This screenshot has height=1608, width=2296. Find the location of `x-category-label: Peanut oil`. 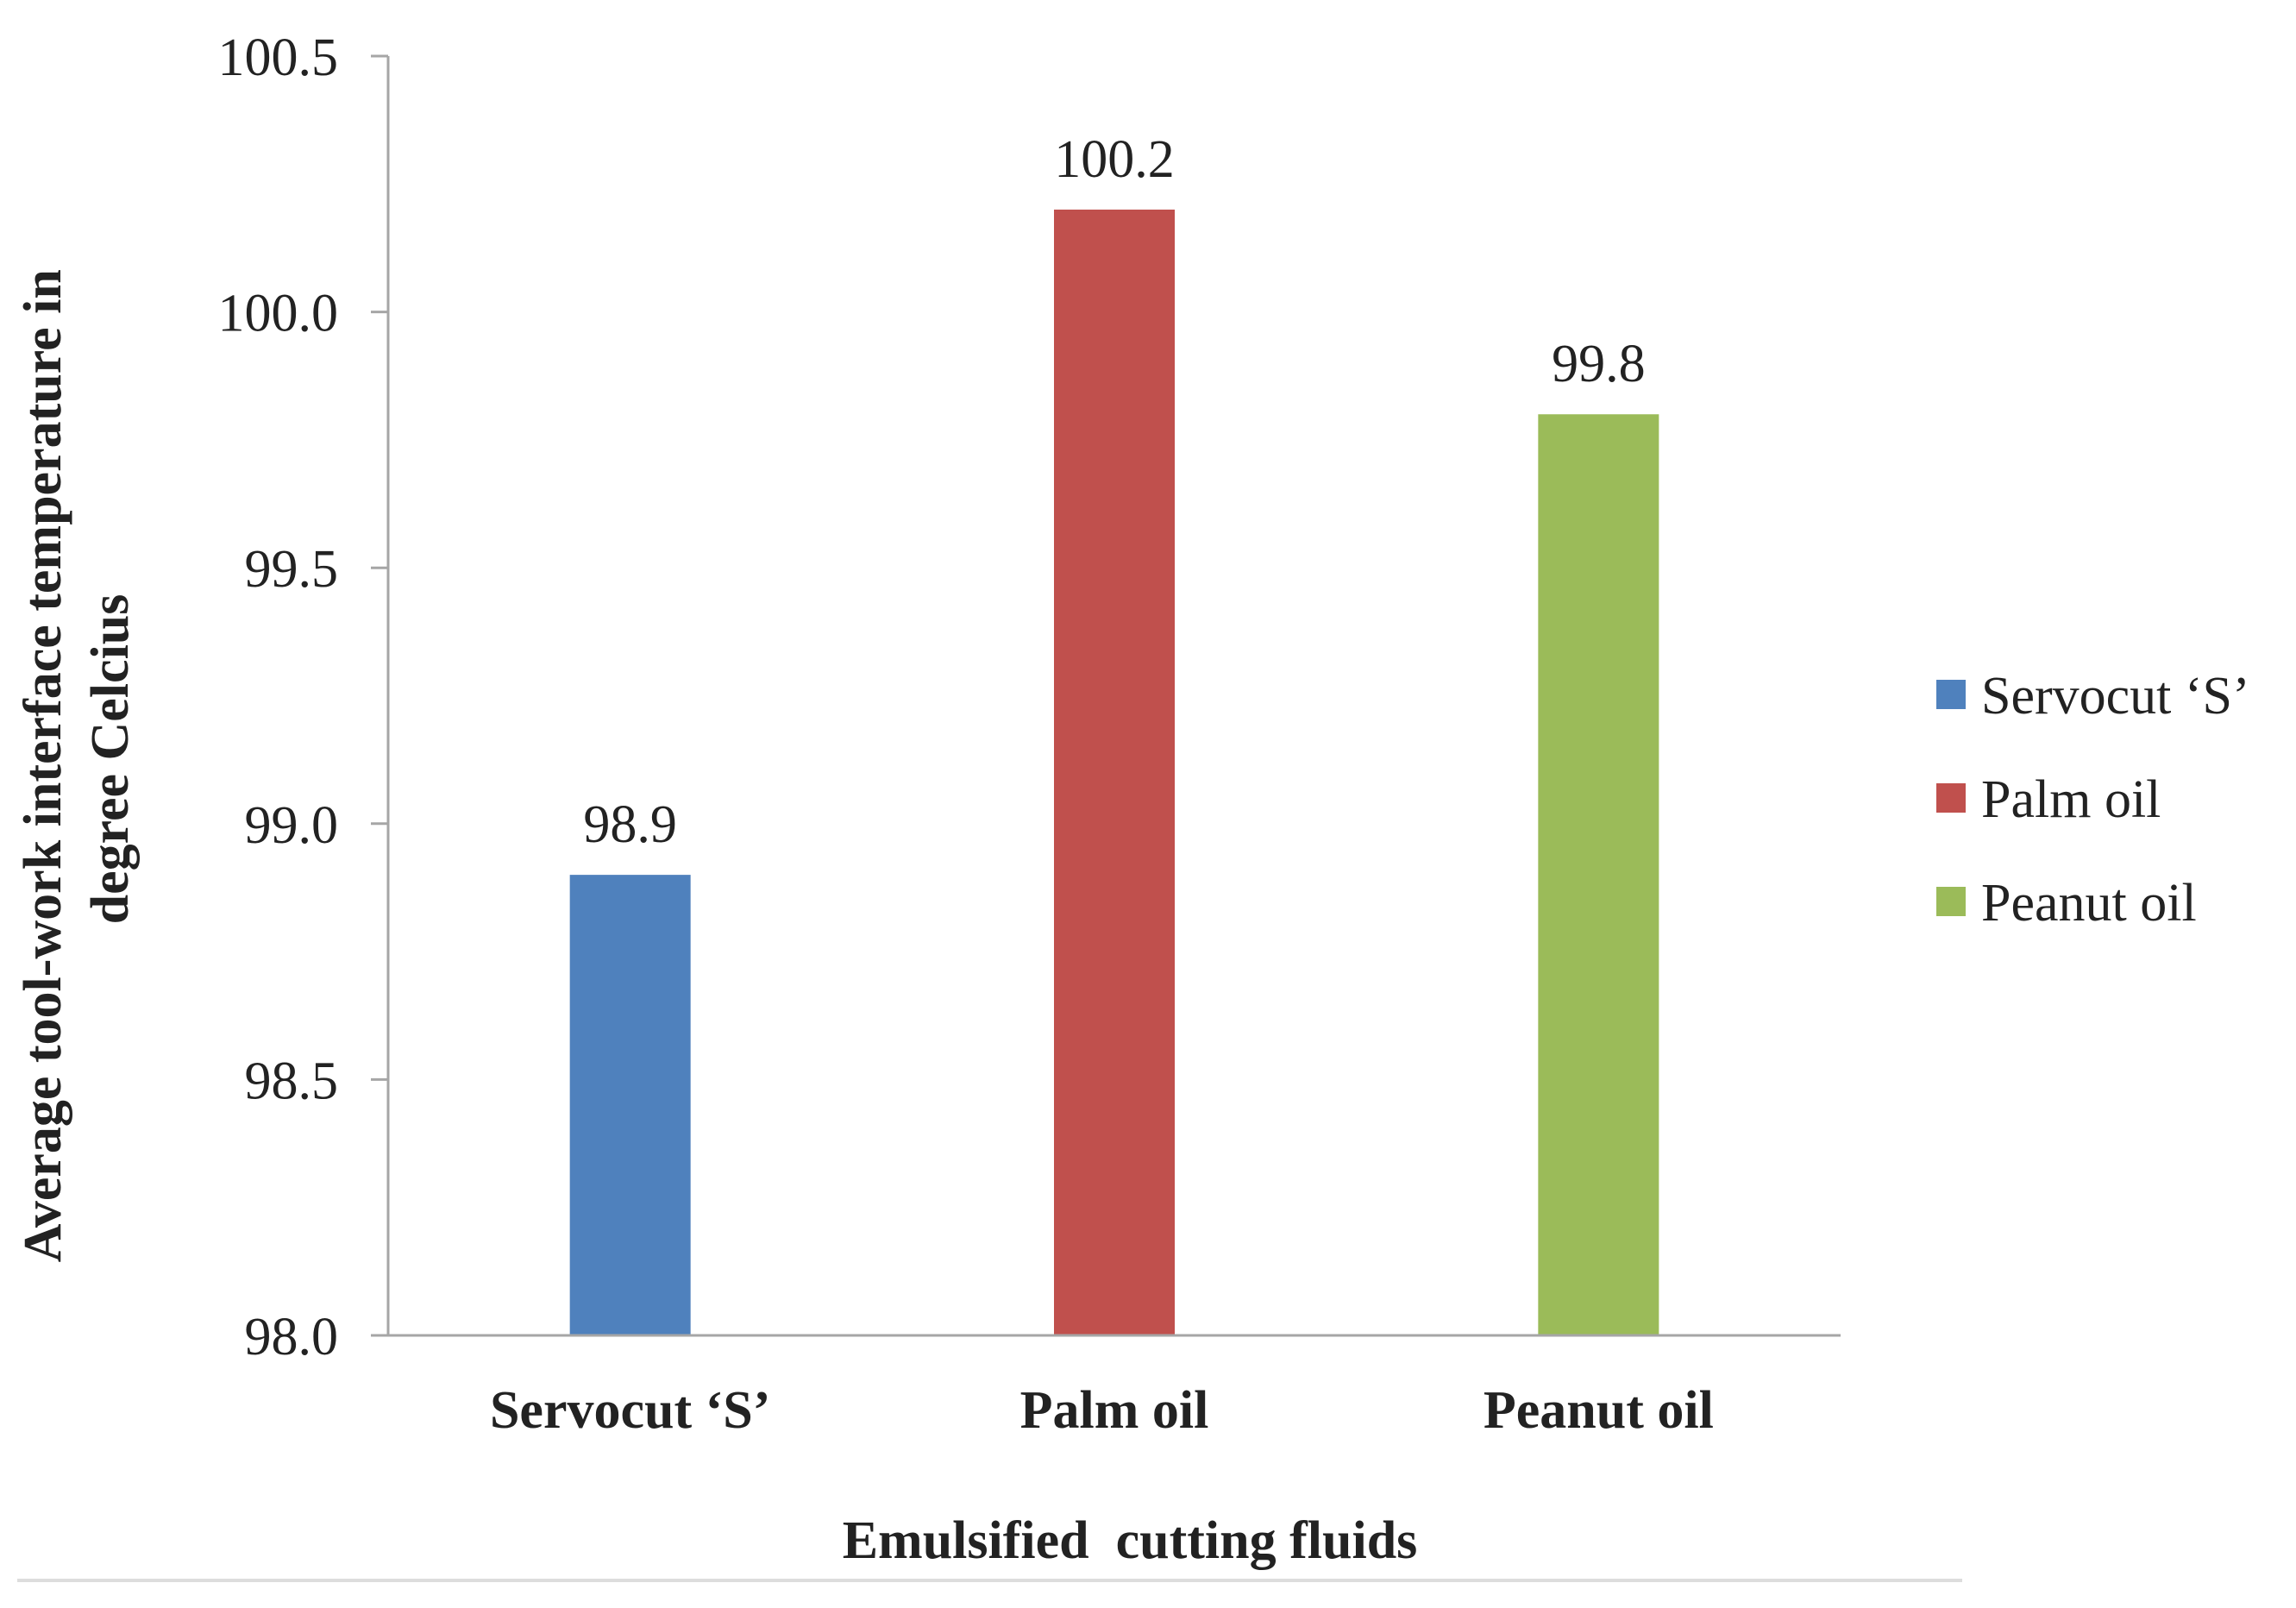

x-category-label: Peanut oil is located at coordinates (1599, 1410).